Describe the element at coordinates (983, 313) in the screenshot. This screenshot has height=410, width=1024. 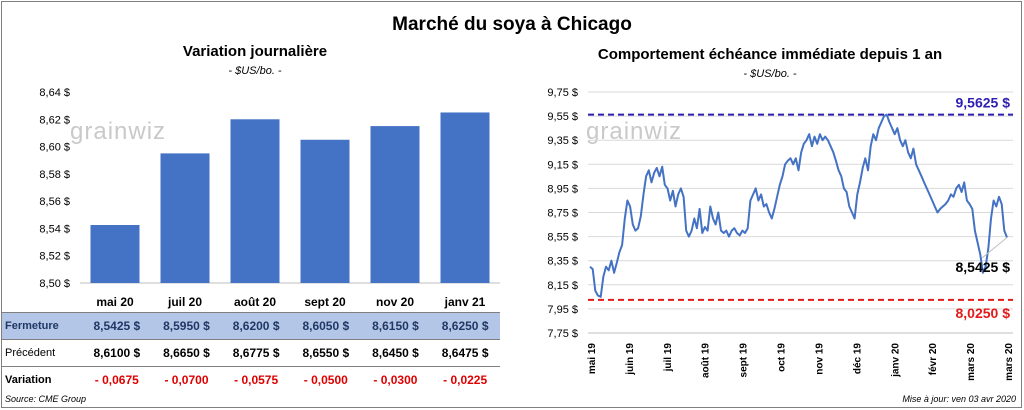
I see `low-value-label: 8,0250 $` at that location.